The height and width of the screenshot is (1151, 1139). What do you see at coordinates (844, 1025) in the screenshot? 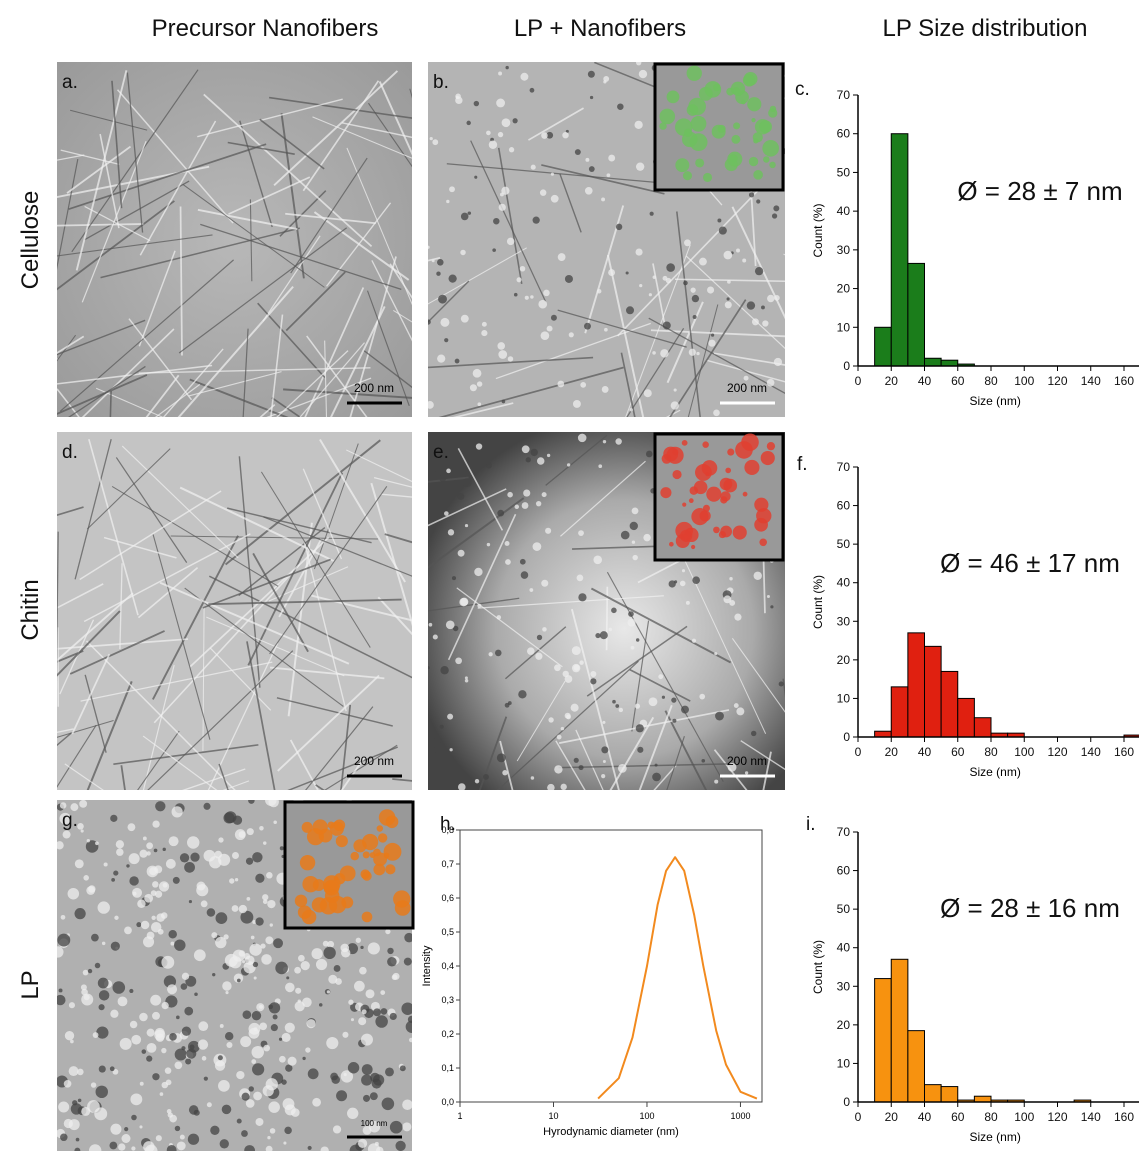
I see `y-tick-label: 20` at bounding box center [844, 1025].